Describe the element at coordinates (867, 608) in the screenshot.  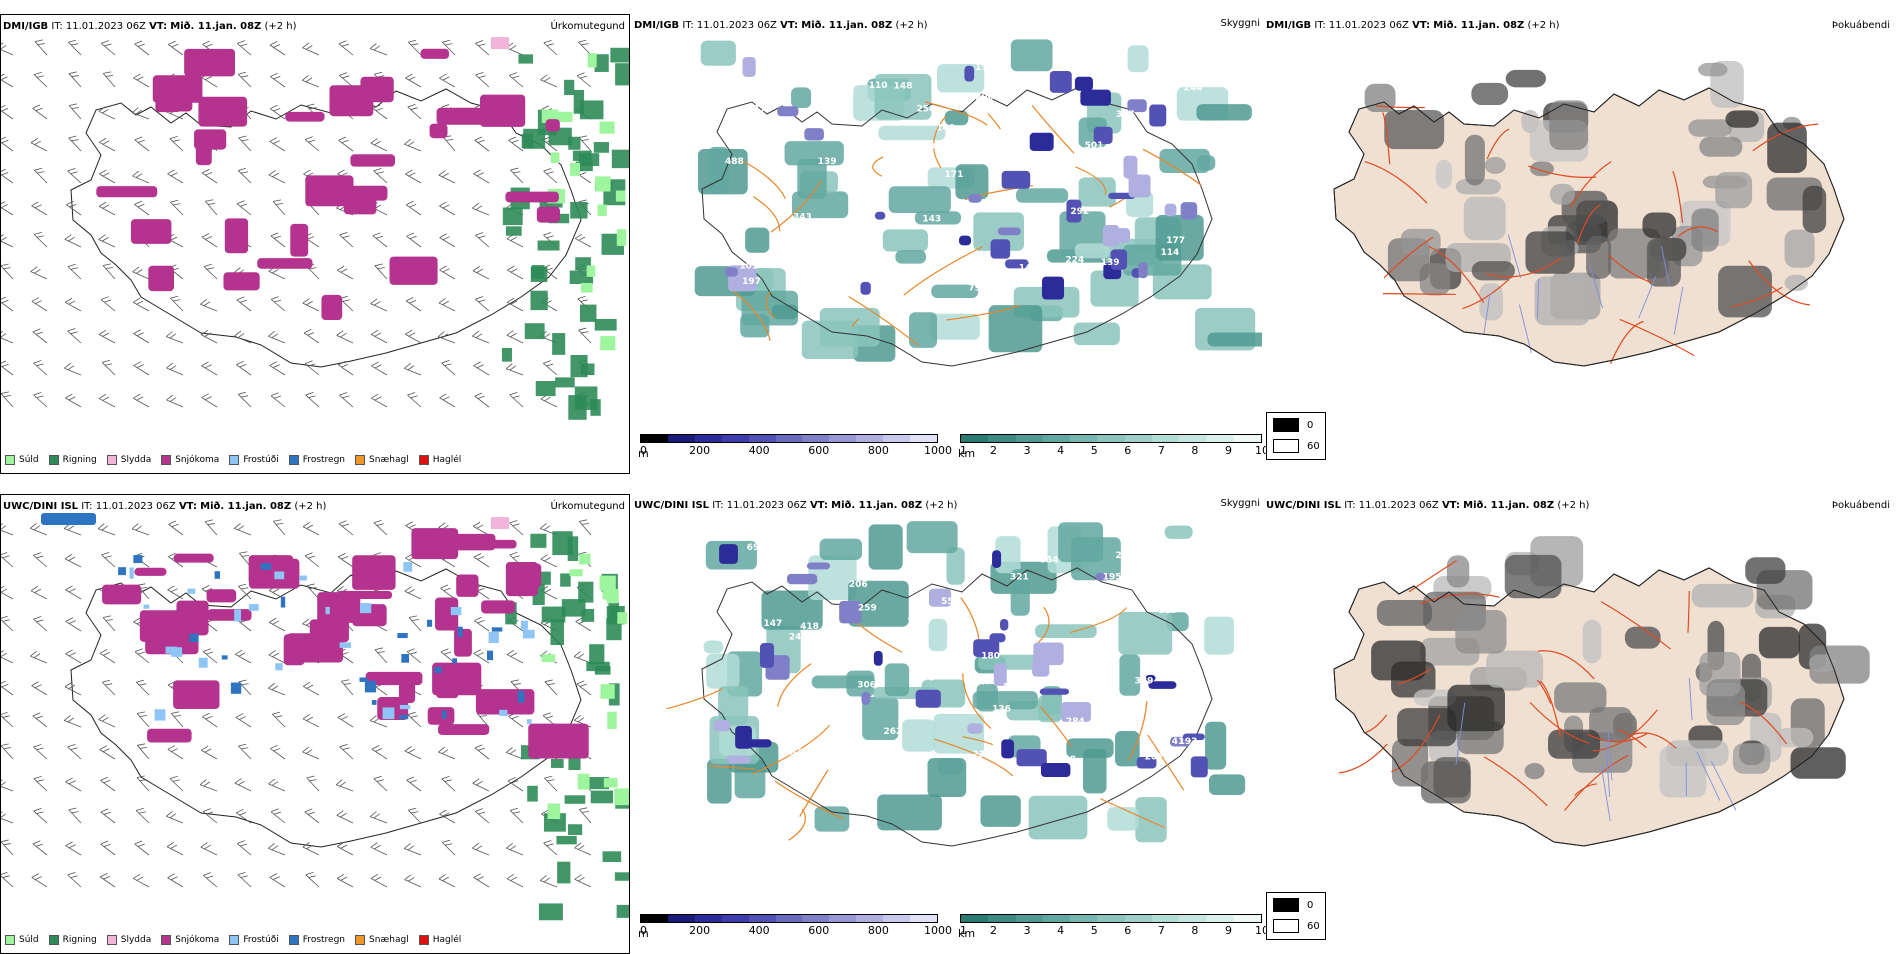
I see `visibility-value-label: 259` at that location.